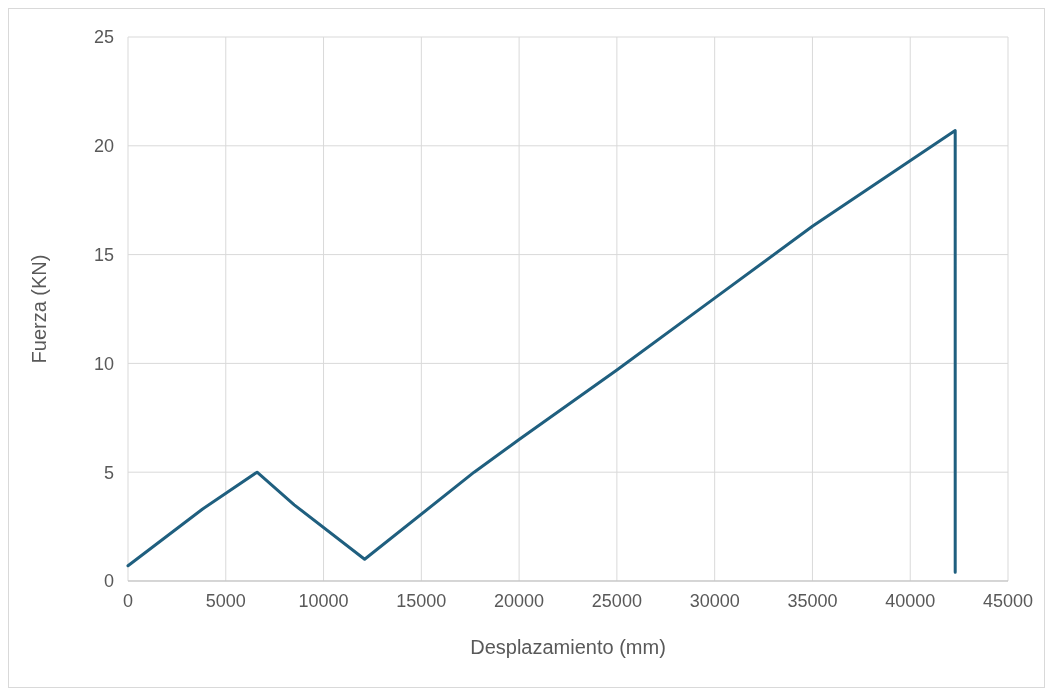 The width and height of the screenshot is (1053, 696). Describe the element at coordinates (103, 146) in the screenshot. I see `y-tick-label: 20` at that location.